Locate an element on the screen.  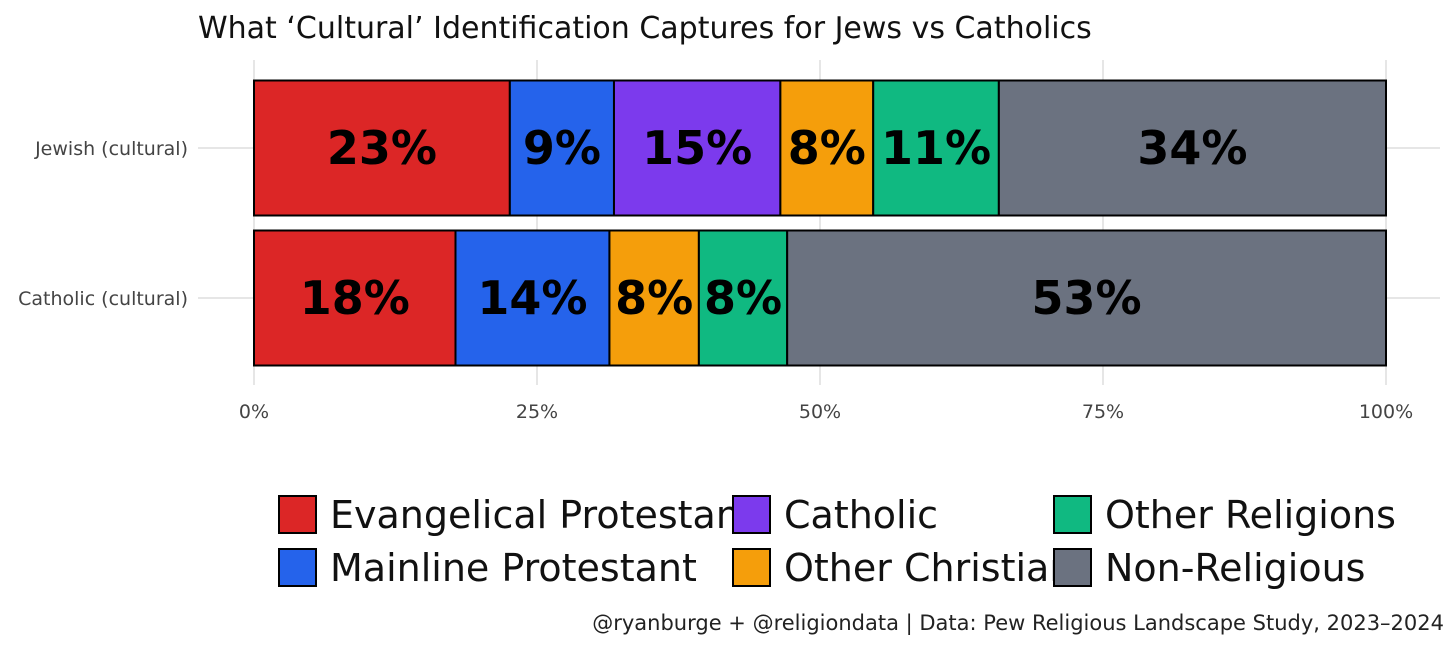
data-label: 34% is located at coordinates (1192, 148).